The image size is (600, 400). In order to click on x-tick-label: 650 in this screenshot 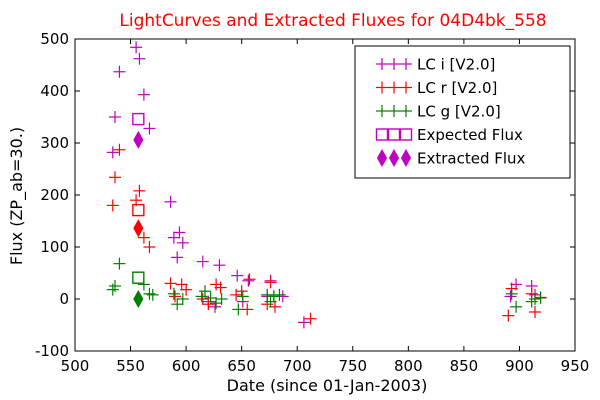, I will do `click(241, 366)`.